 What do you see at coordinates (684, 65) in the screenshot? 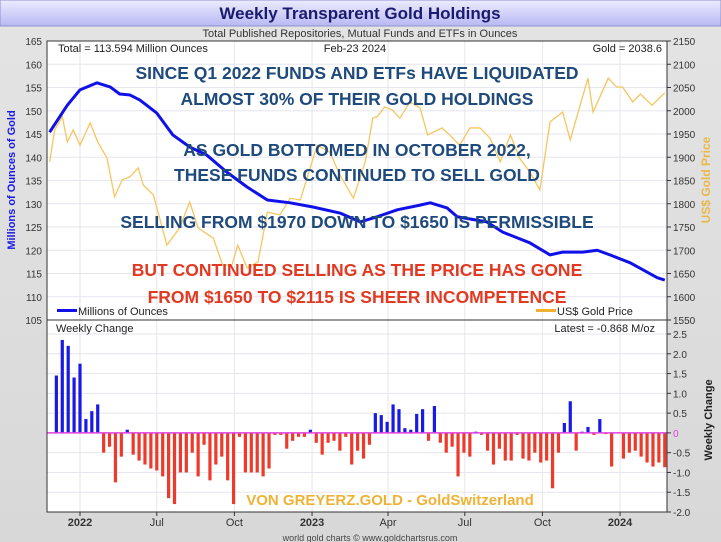
I see `y-tick-right: 2100` at bounding box center [684, 65].